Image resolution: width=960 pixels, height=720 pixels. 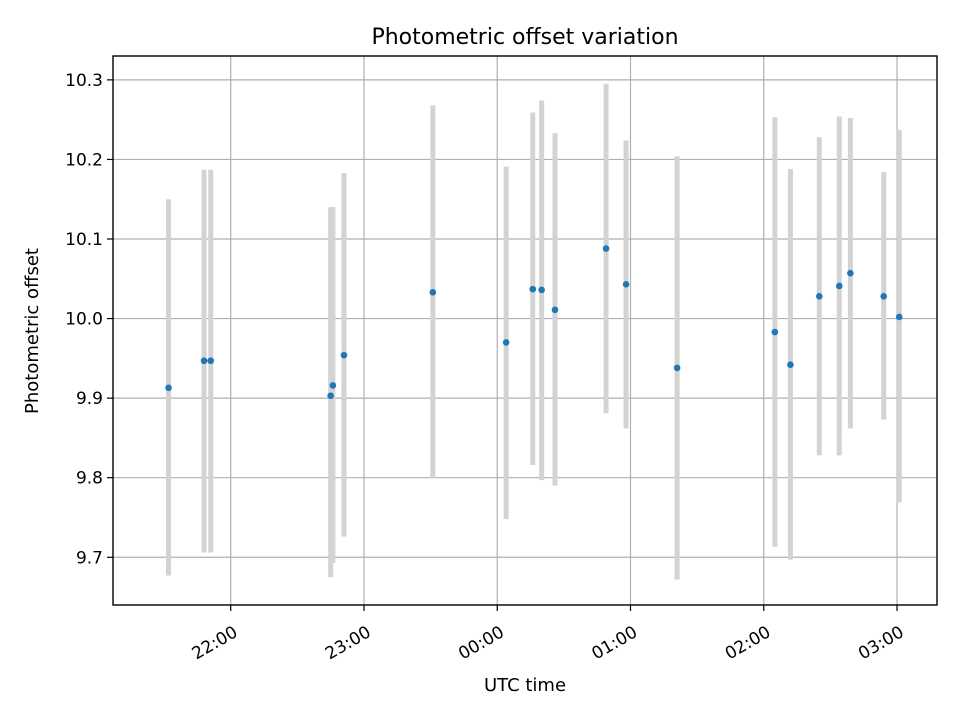 What do you see at coordinates (84, 160) in the screenshot?
I see `y-tick-label: 10.2` at bounding box center [84, 160].